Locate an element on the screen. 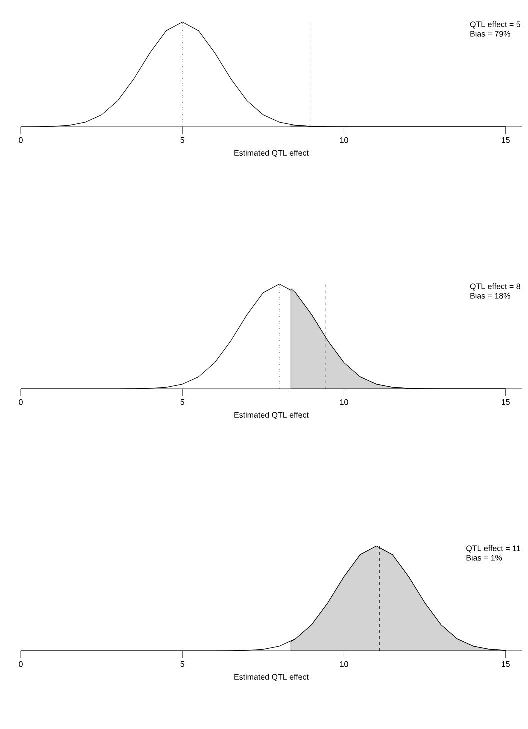 The width and height of the screenshot is (528, 729). annotation: Bias = 79% is located at coordinates (490, 33).